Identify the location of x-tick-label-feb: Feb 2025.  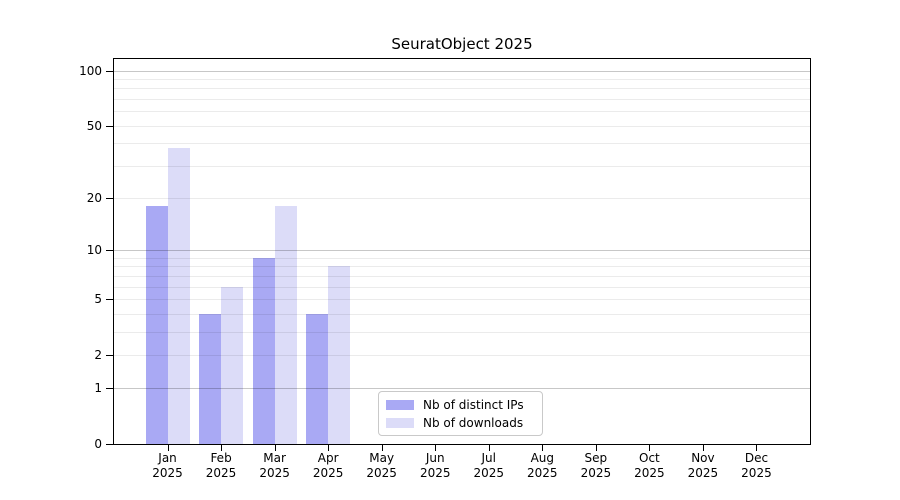
(221, 465).